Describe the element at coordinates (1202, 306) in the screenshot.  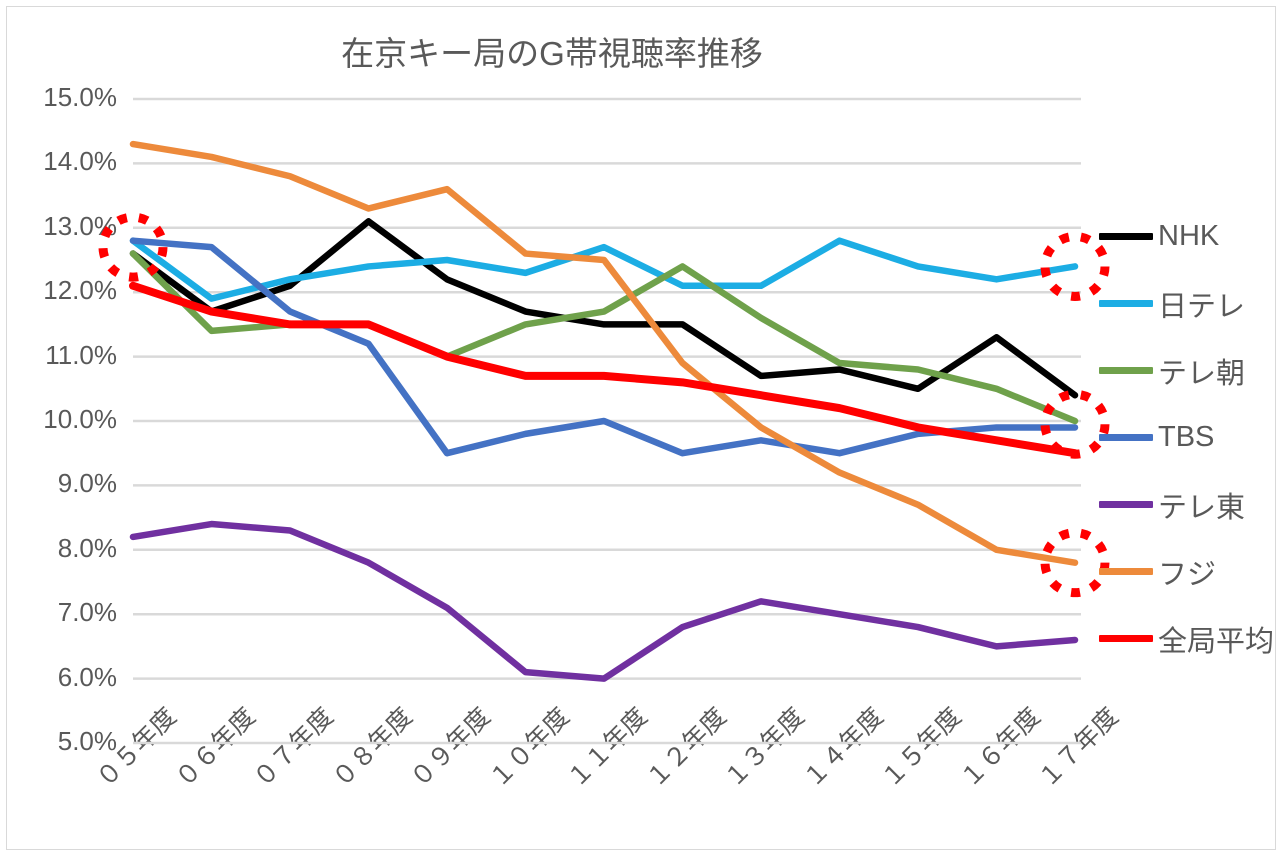
I see `legend-item-label: 日テレ` at that location.